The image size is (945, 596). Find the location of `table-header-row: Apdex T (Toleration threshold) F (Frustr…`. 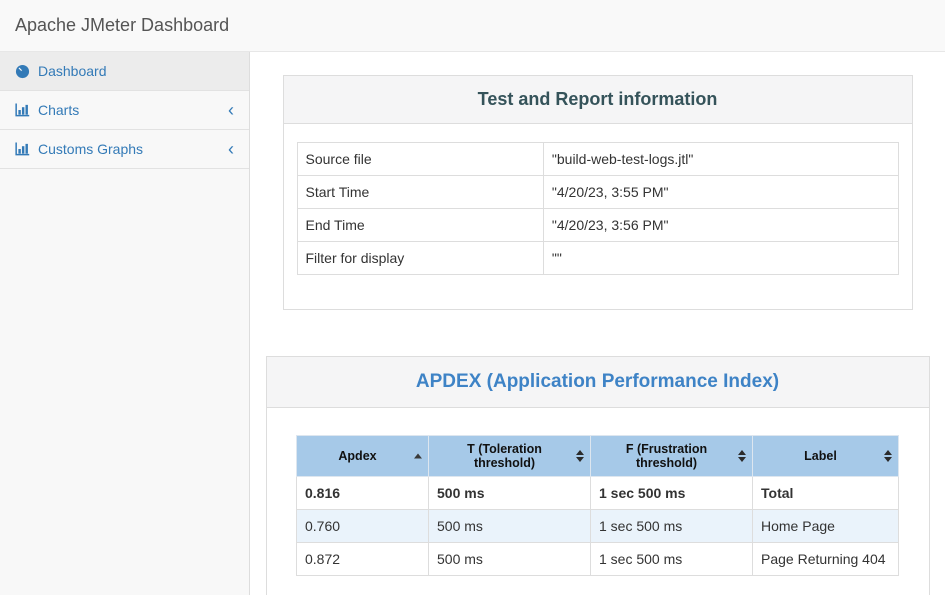

table-header-row: Apdex T (Toleration threshold) F (Frustr… is located at coordinates (597, 456).